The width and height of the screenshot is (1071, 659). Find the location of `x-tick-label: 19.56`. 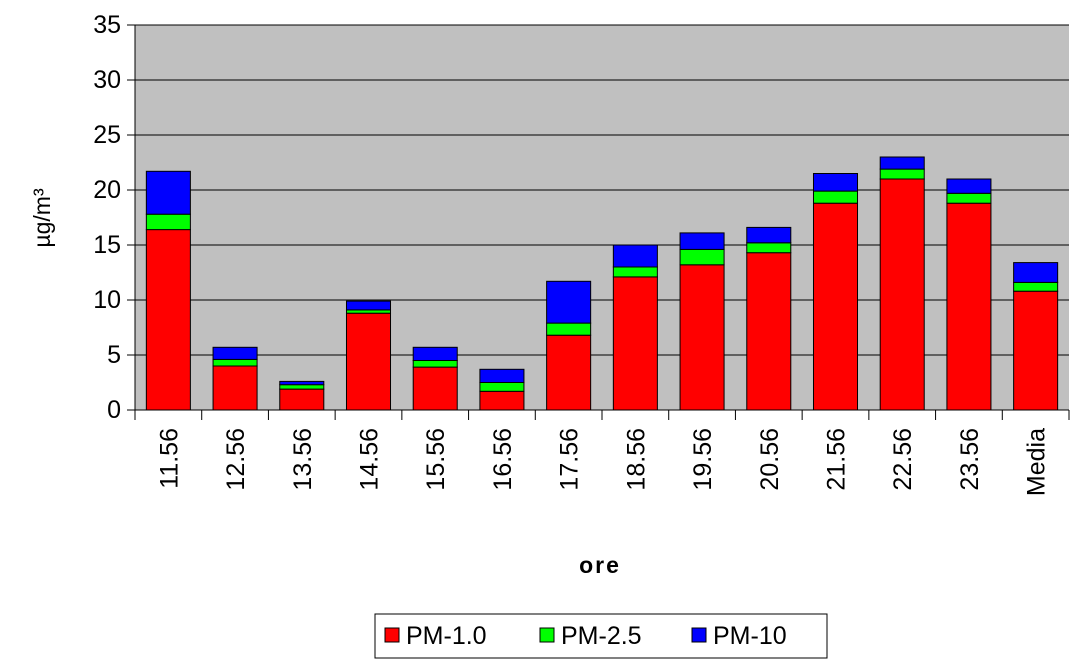

x-tick-label: 19.56 is located at coordinates (703, 459).